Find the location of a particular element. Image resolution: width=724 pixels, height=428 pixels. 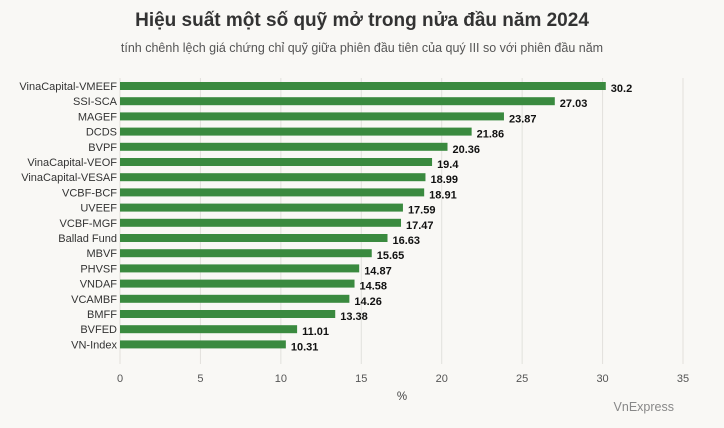

category-label: BVFED is located at coordinates (98, 330).